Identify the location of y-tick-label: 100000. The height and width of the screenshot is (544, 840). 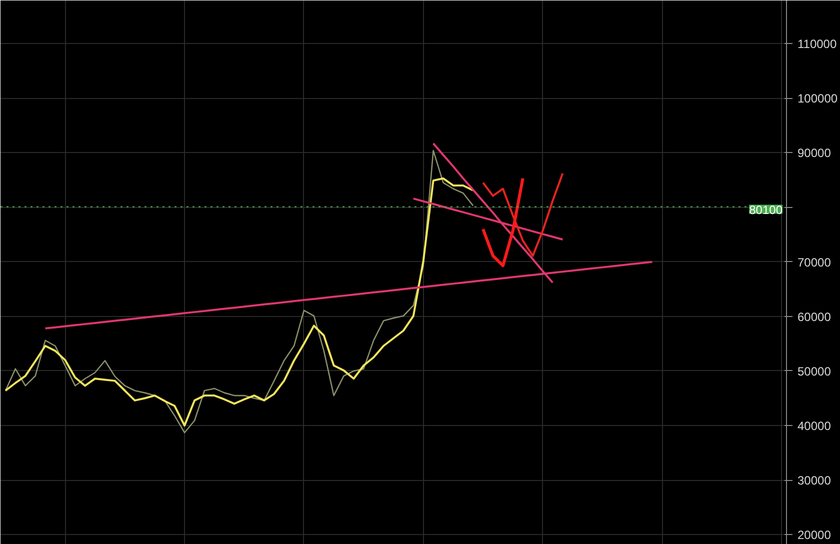
(818, 99).